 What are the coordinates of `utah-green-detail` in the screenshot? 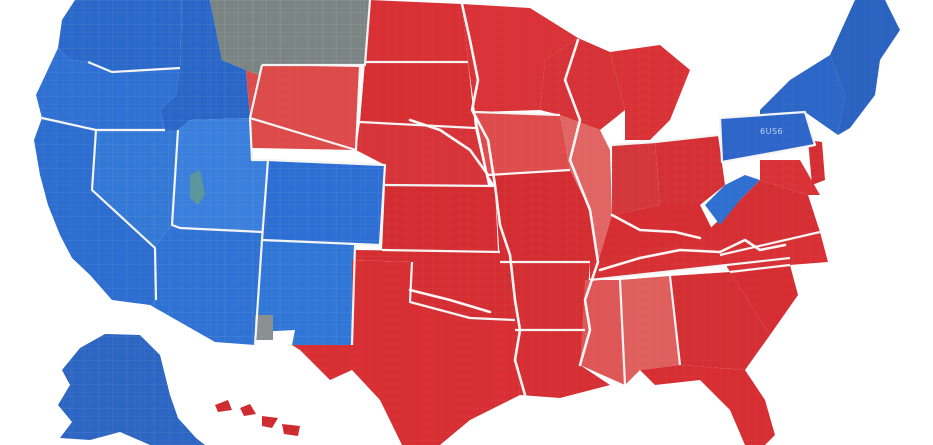 It's located at (197, 187).